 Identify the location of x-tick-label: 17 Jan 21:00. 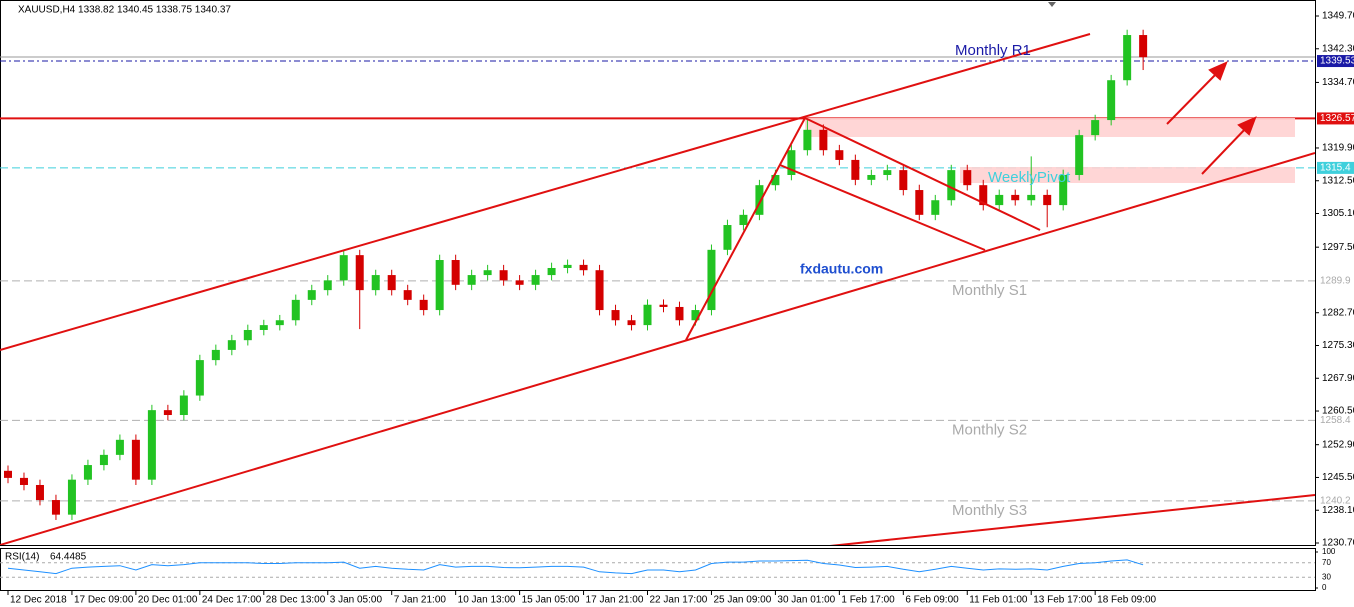
(615, 600).